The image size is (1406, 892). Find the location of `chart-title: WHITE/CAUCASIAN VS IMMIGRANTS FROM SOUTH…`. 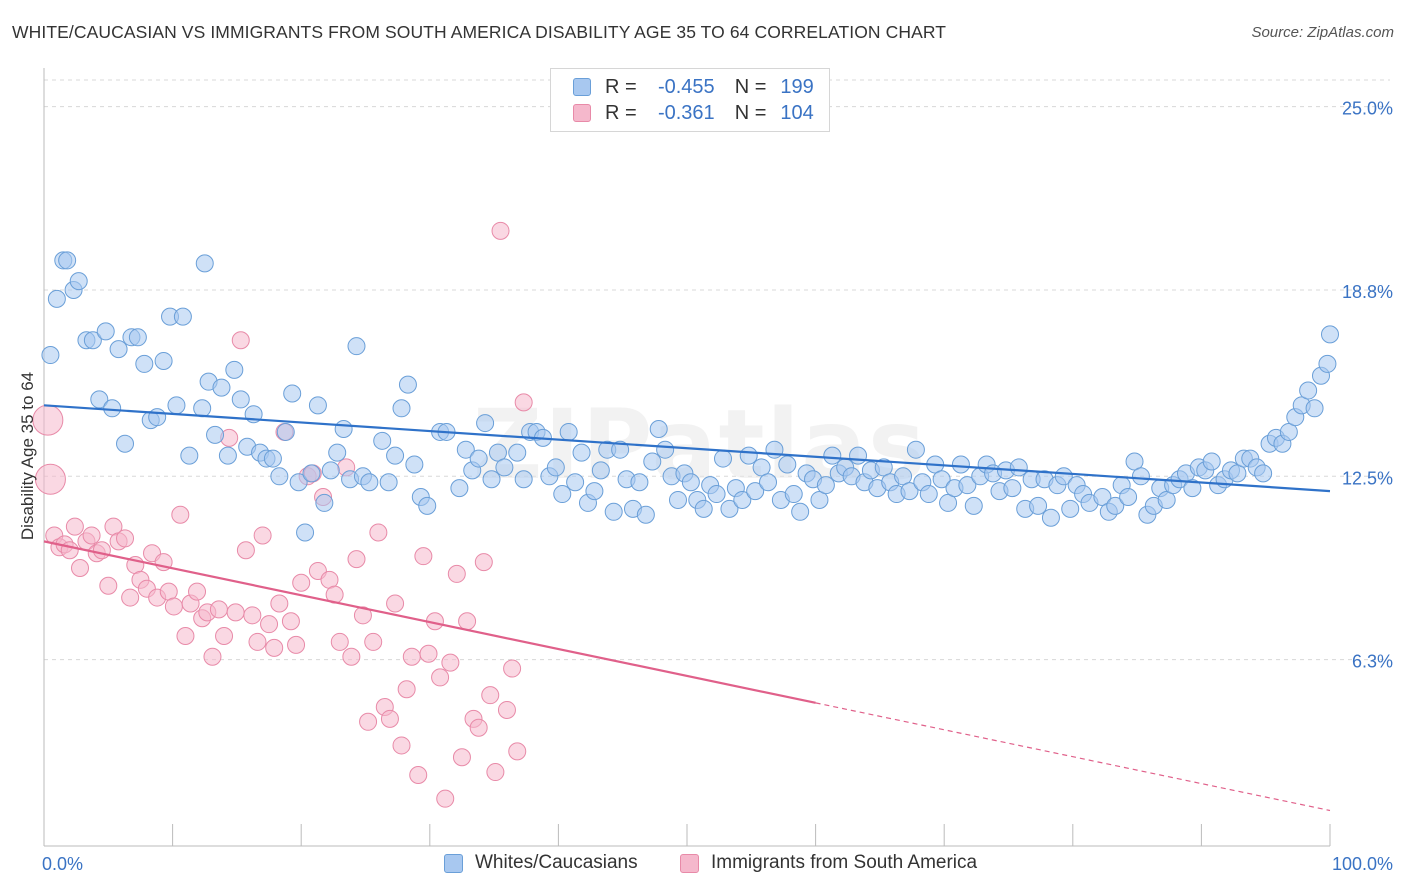

chart-title: WHITE/CAUCASIAN VS IMMIGRANTS FROM SOUTH… is located at coordinates (479, 32).